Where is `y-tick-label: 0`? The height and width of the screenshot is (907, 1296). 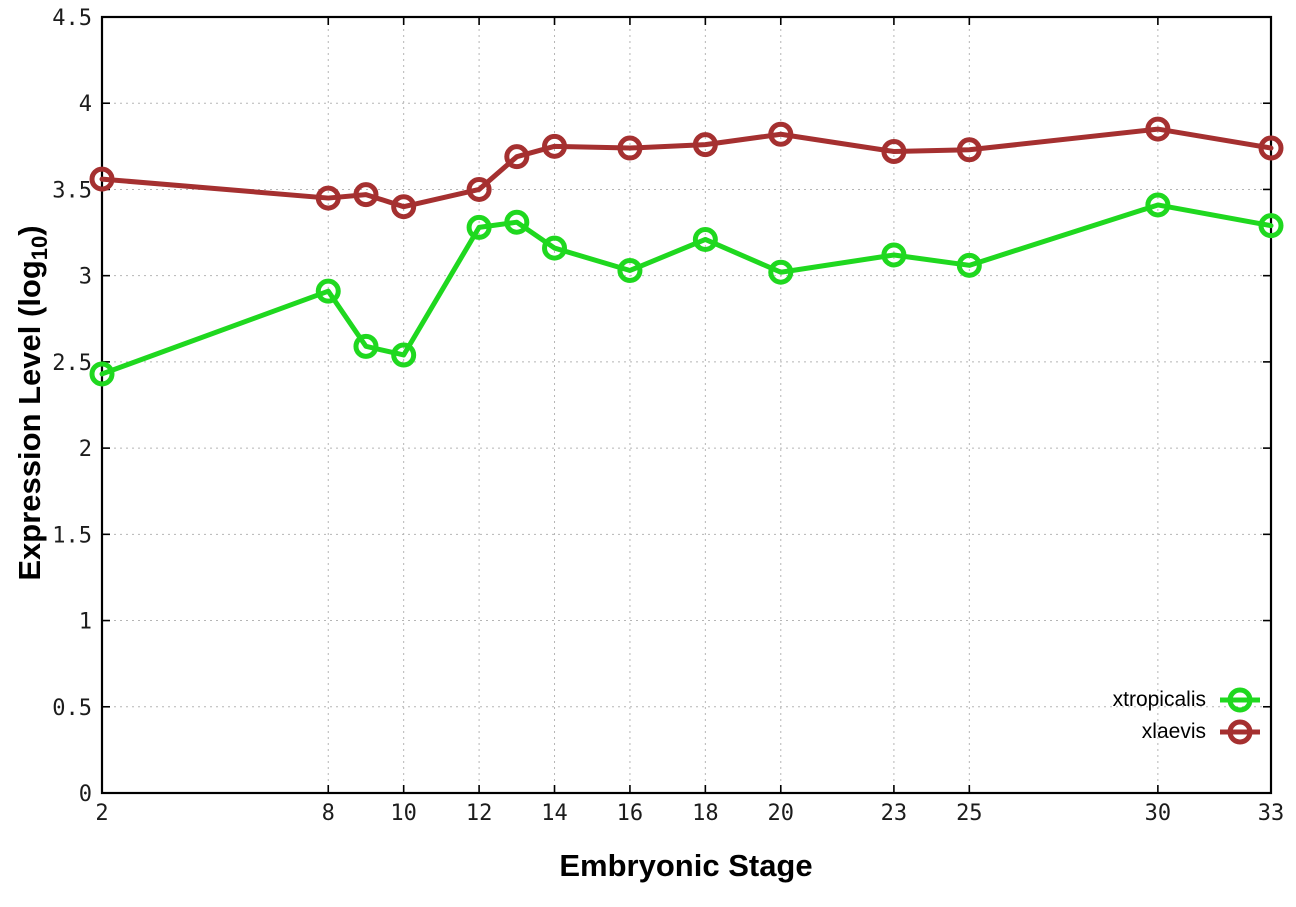 y-tick-label: 0 is located at coordinates (85, 794).